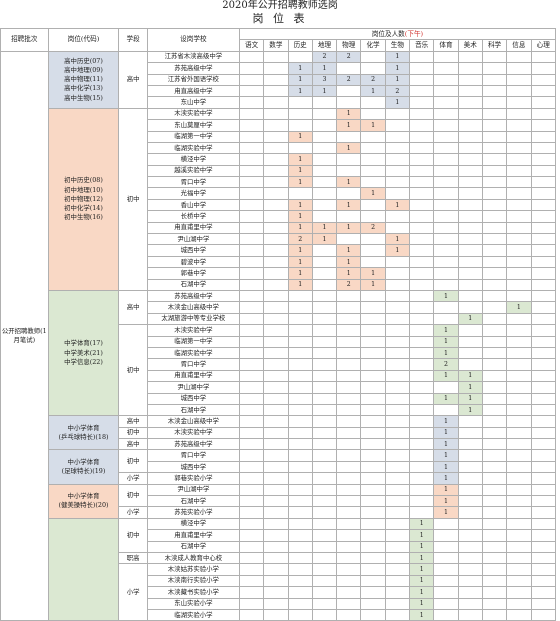 This screenshot has width=560, height=621. What do you see at coordinates (422, 45) in the screenshot?
I see `subject-header: 音乐` at bounding box center [422, 45].